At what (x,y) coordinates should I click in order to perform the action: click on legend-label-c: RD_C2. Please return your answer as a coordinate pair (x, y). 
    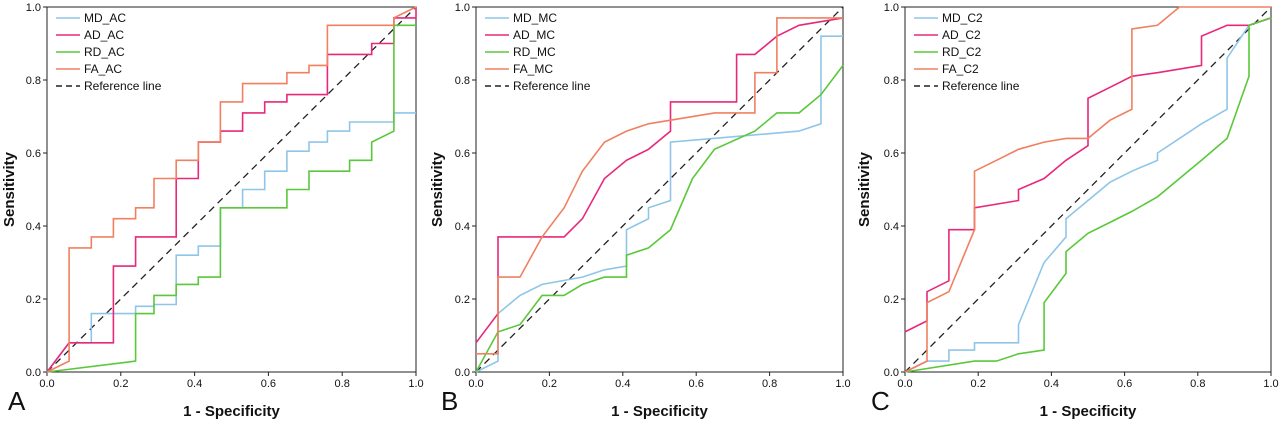
    Looking at the image, I should click on (962, 52).